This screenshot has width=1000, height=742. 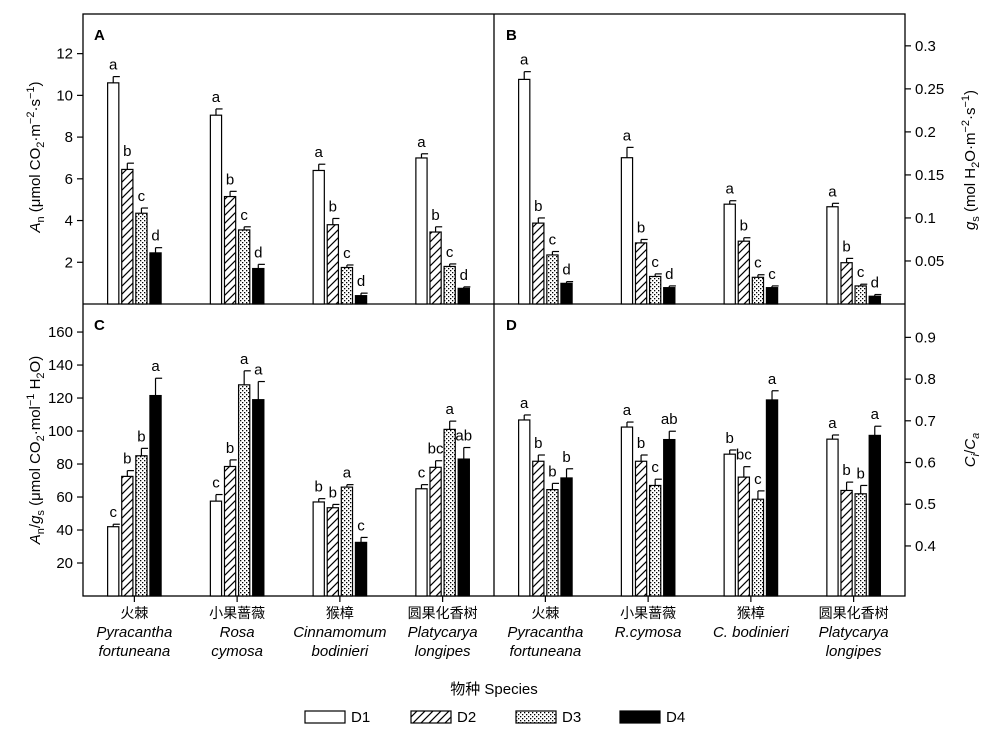 What do you see at coordinates (466, 717) in the screenshot?
I see `legend-label-d2: D2` at bounding box center [466, 717].